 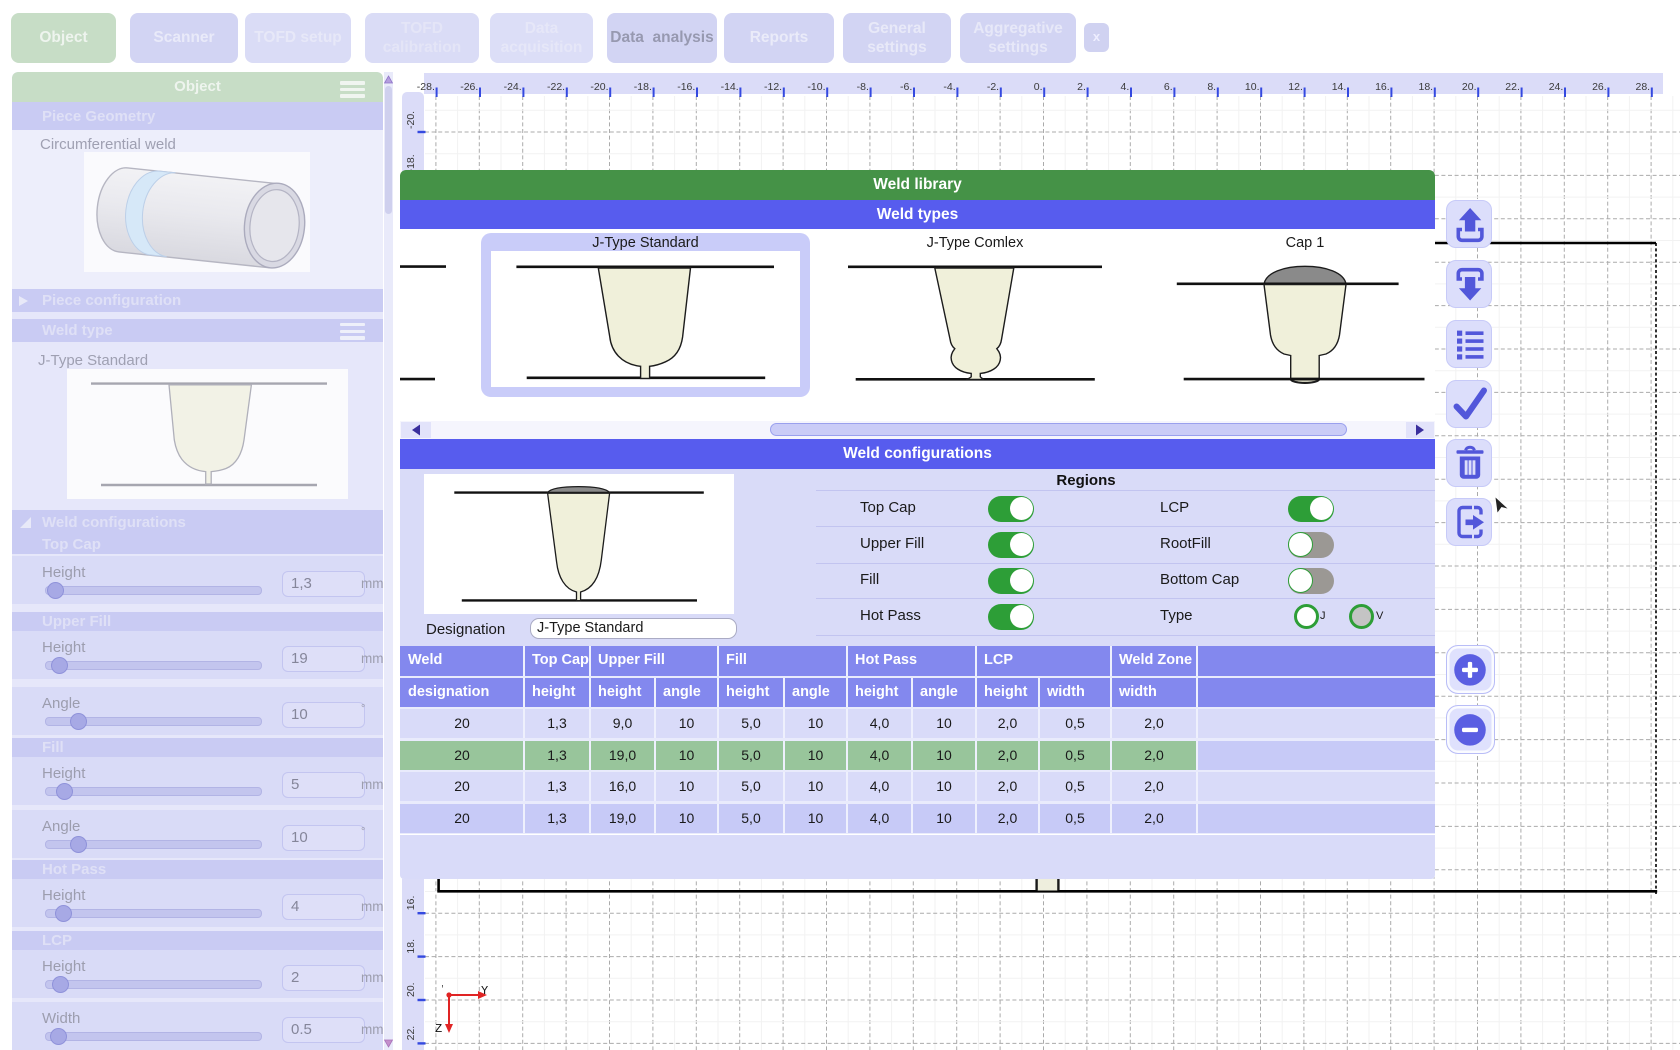 I want to click on svg-text: -26., so click(x=469, y=87).